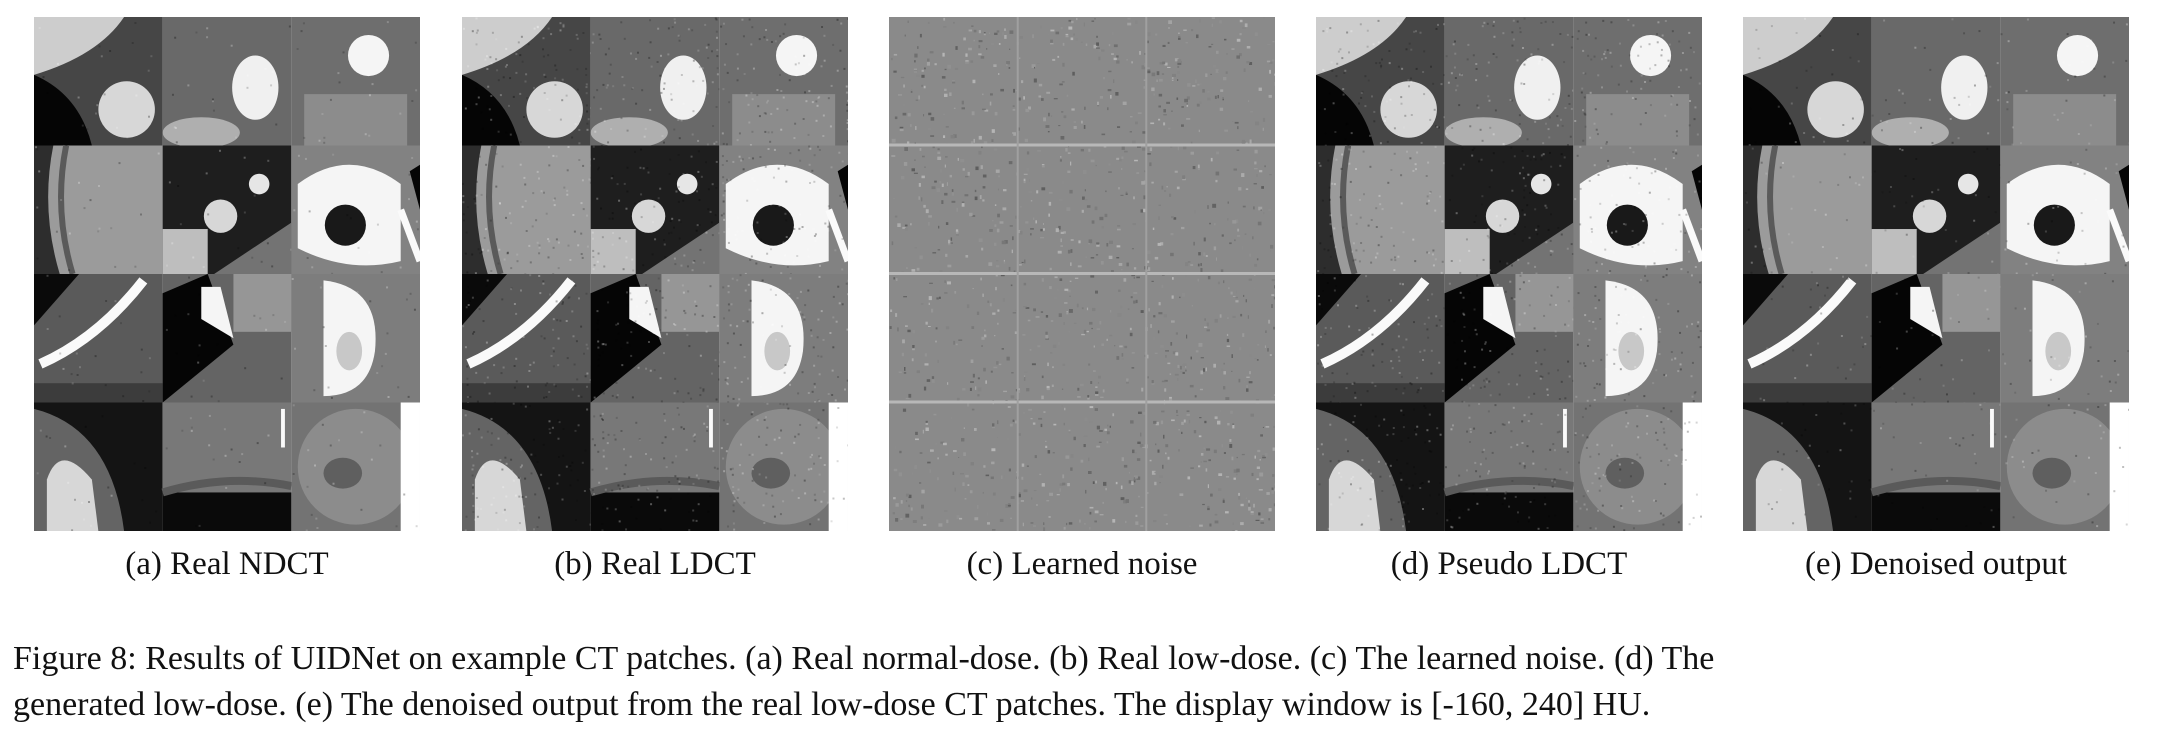  I want to click on panel-real-ldct, so click(655, 274).